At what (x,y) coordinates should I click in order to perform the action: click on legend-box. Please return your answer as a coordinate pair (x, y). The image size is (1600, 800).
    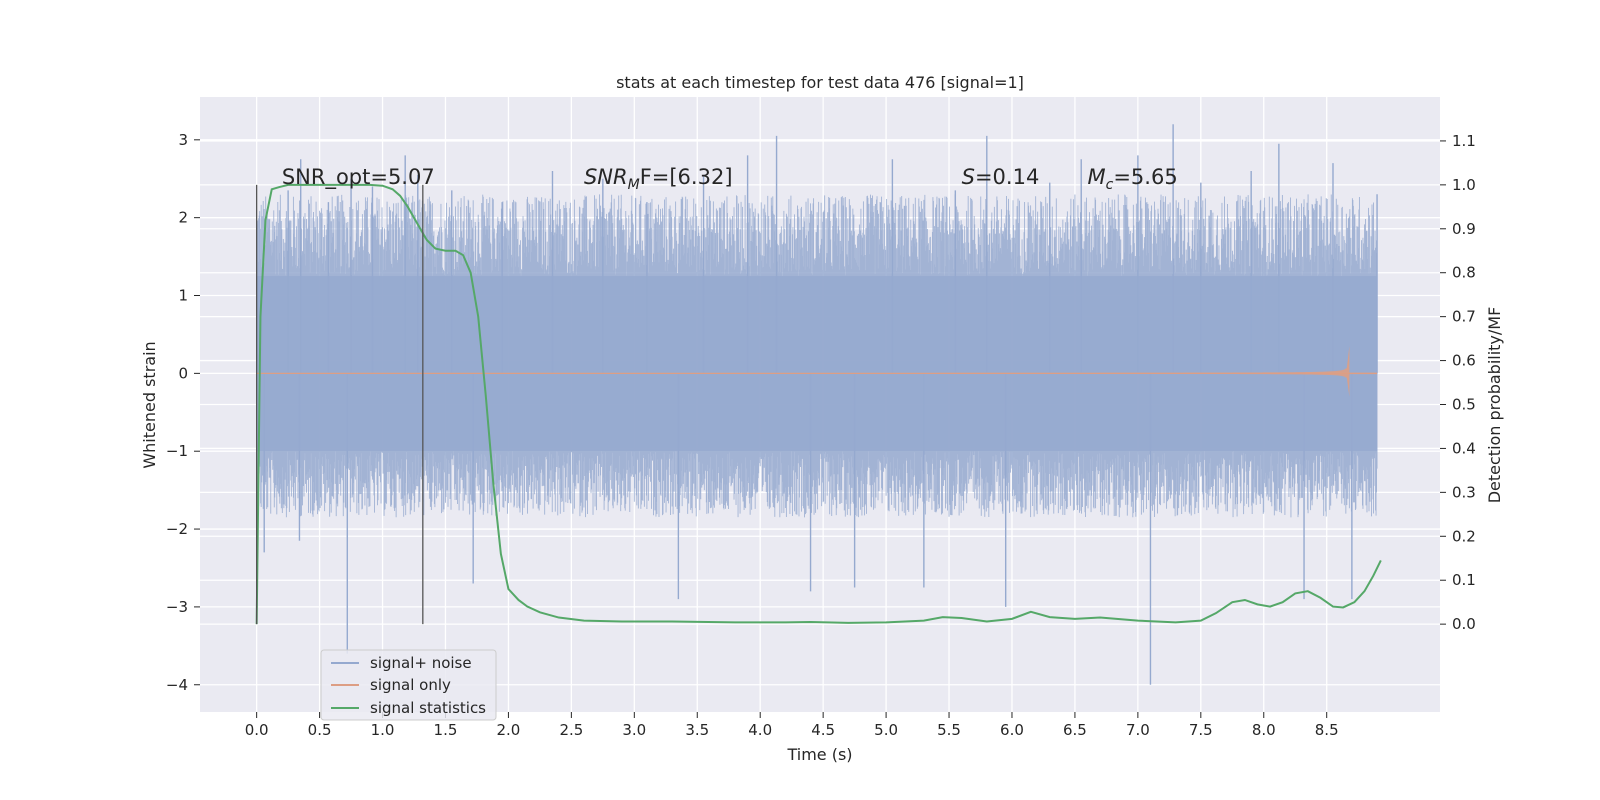
    Looking at the image, I should click on (408, 685).